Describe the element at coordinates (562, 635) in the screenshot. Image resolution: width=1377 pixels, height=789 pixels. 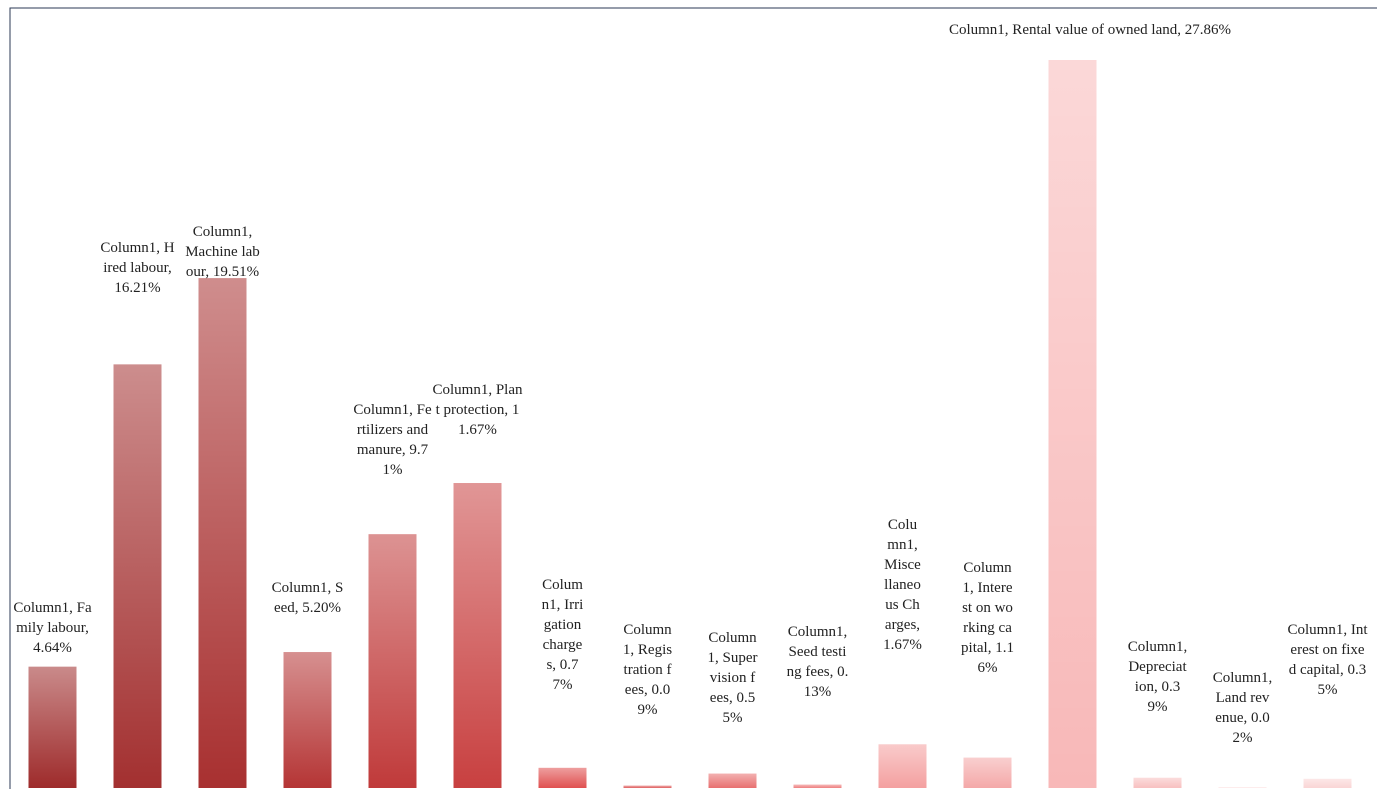
I see `data-label: Column1, Irrigation charges, 0.77%` at that location.